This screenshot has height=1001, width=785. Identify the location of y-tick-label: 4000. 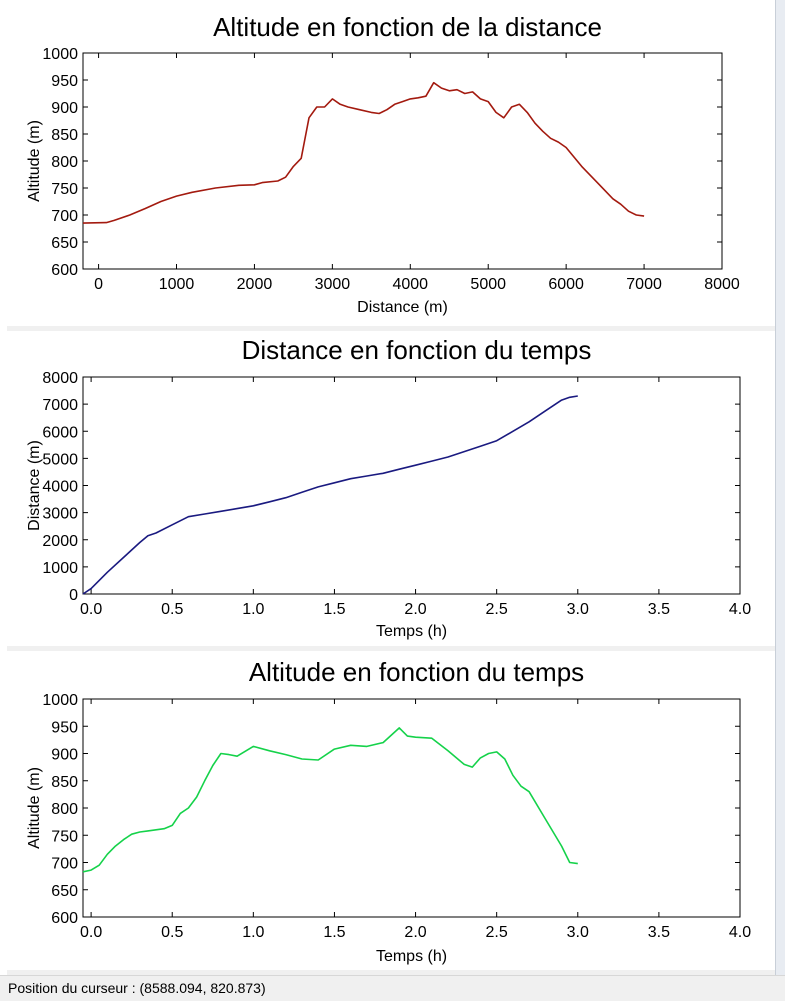
(60, 487).